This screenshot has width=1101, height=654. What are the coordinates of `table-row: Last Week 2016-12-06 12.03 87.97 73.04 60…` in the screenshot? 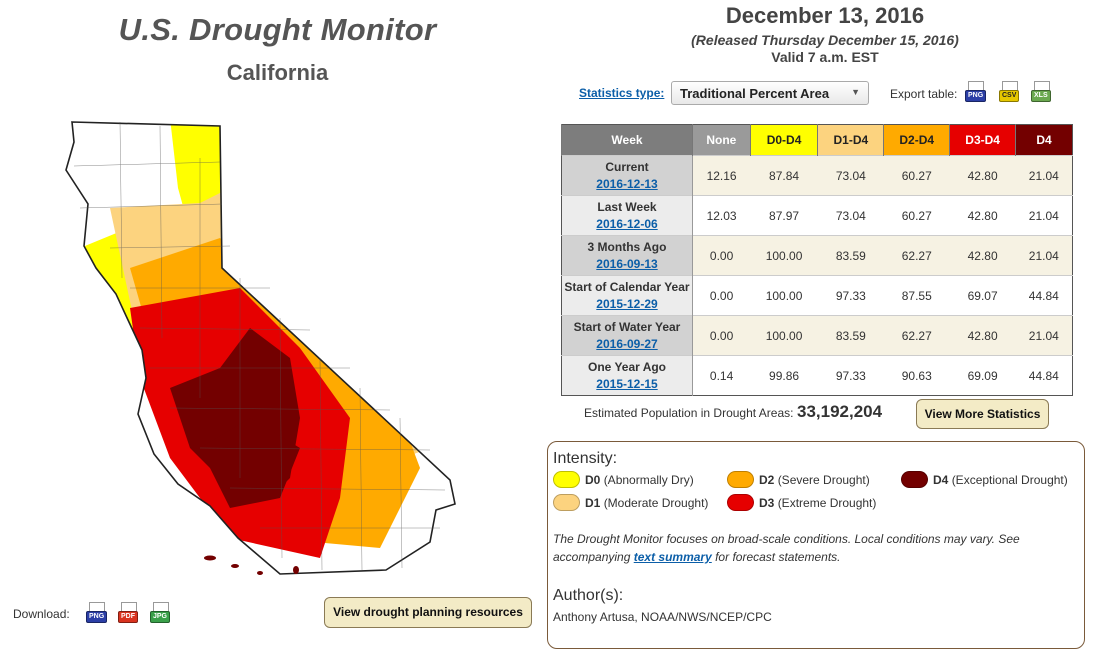 It's located at (817, 215).